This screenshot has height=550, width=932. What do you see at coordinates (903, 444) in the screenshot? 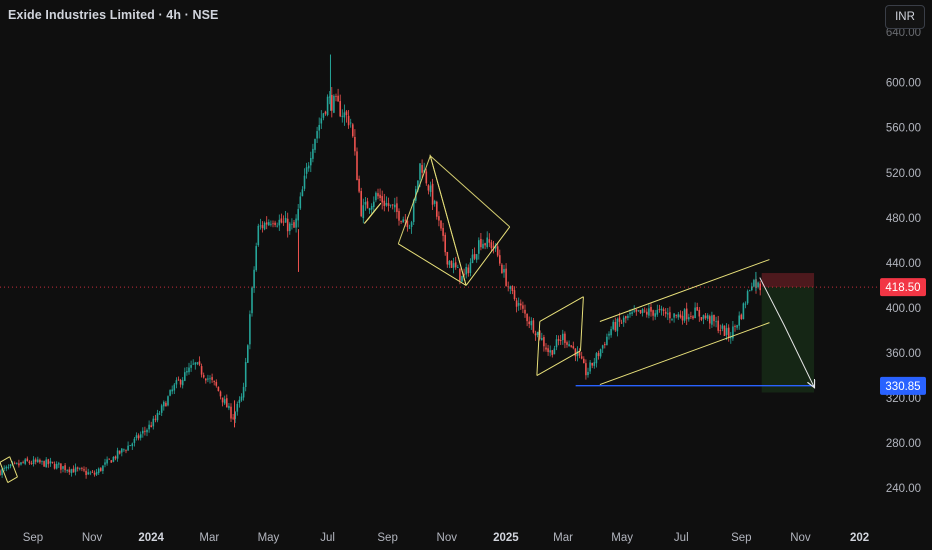
I see `y-tick-label: 280.00` at bounding box center [903, 444].